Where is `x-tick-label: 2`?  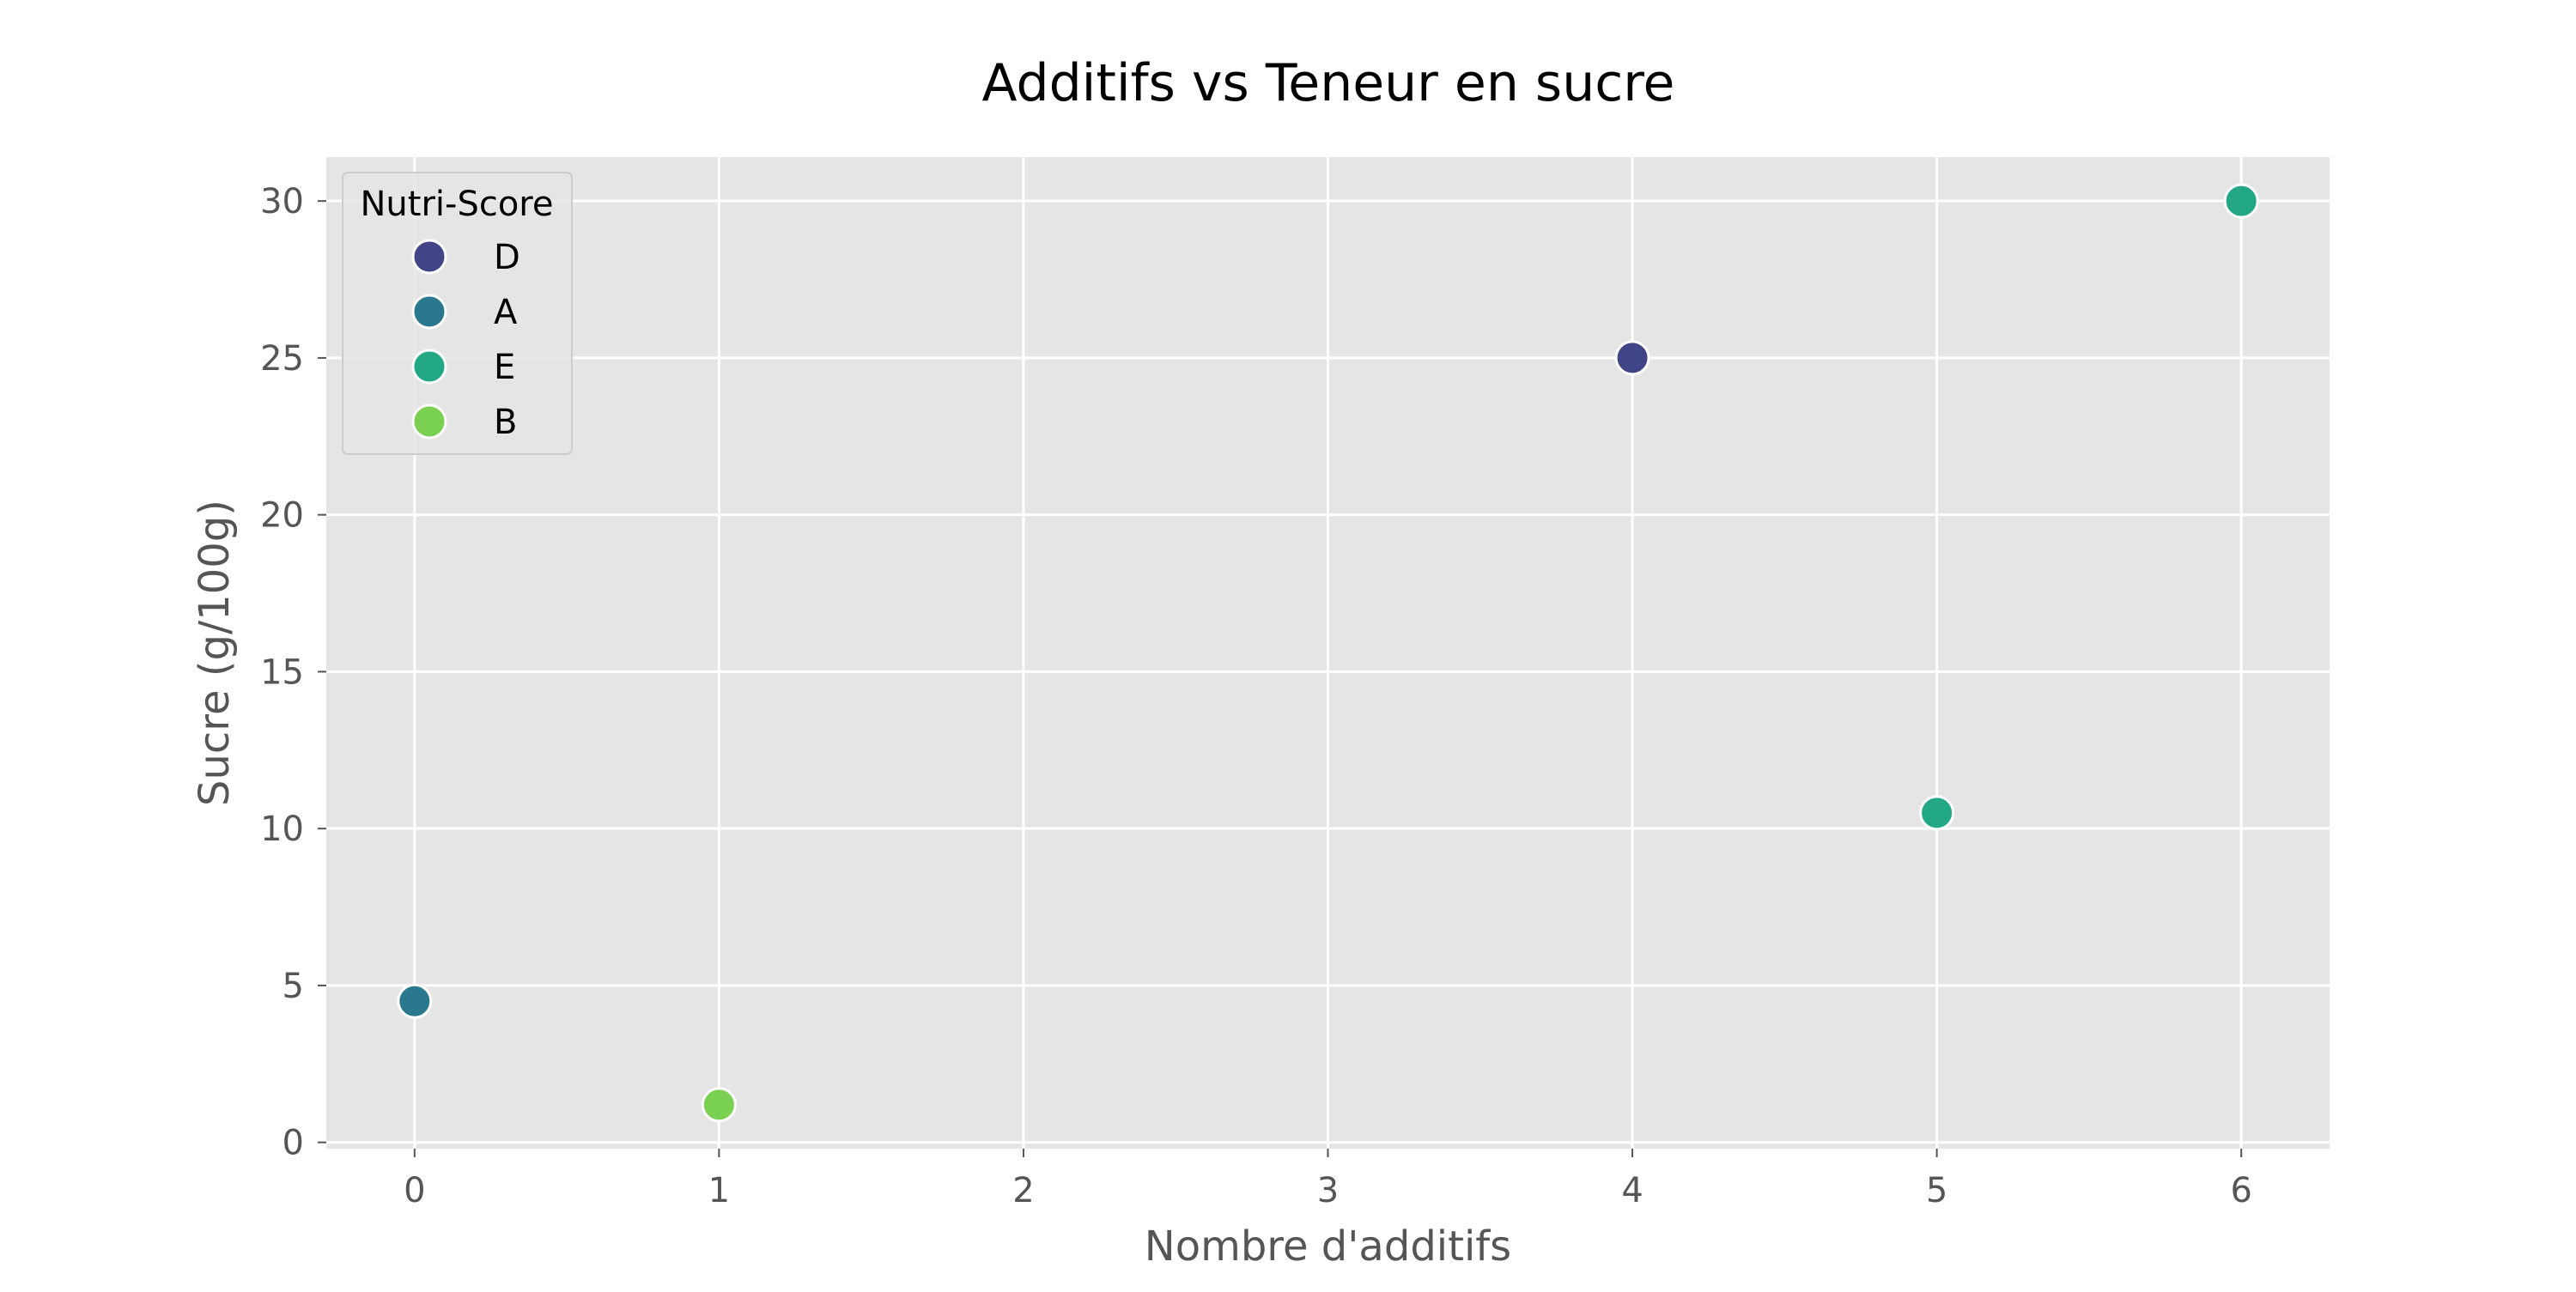
x-tick-label: 2 is located at coordinates (1023, 1190).